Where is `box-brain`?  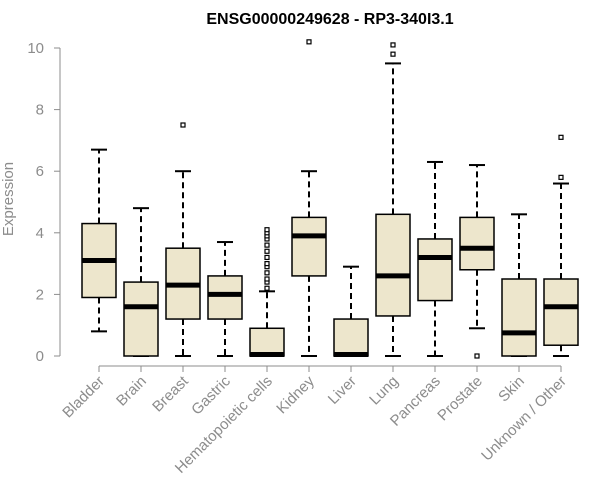
box-brain is located at coordinates (141, 282).